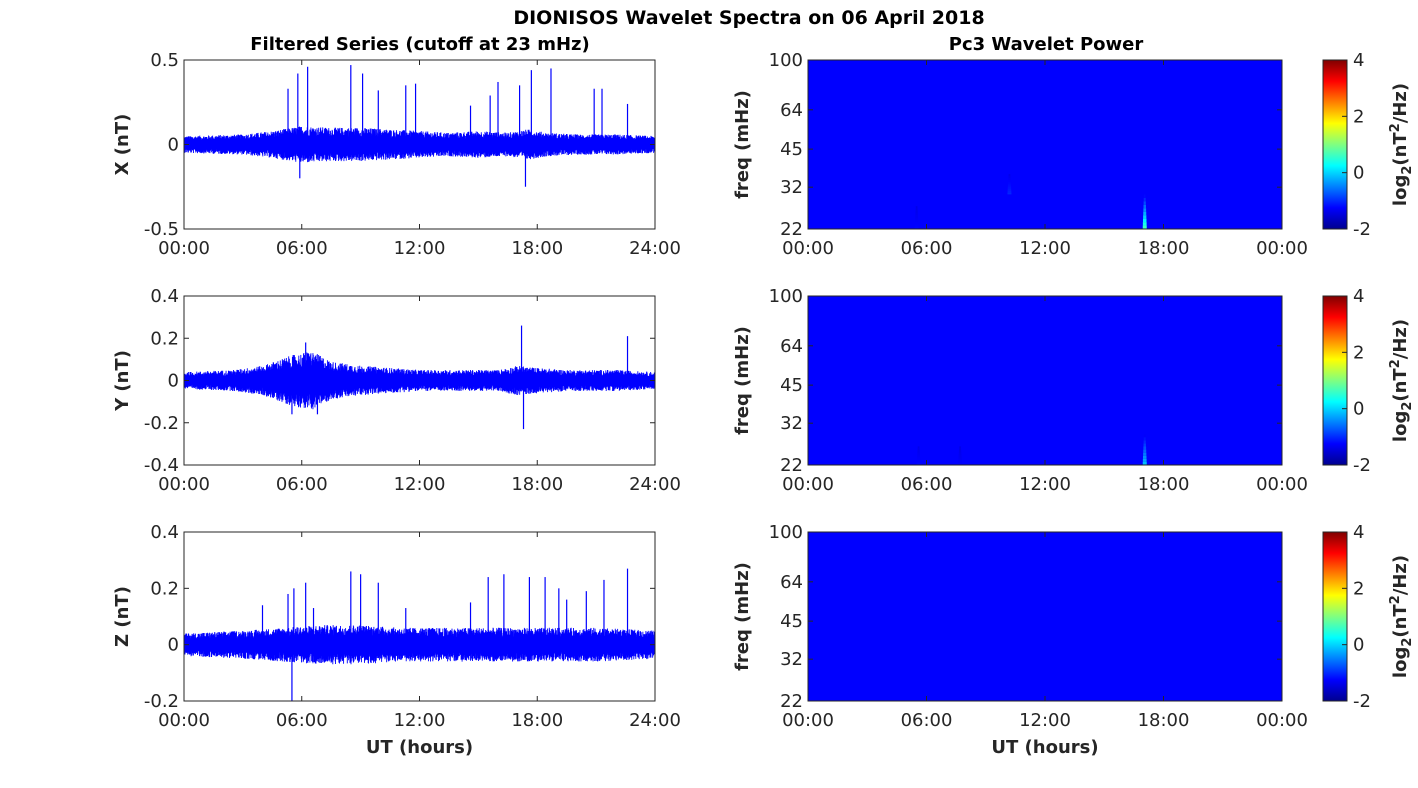  What do you see at coordinates (419, 381) in the screenshot?
I see `series-trace` at bounding box center [419, 381].